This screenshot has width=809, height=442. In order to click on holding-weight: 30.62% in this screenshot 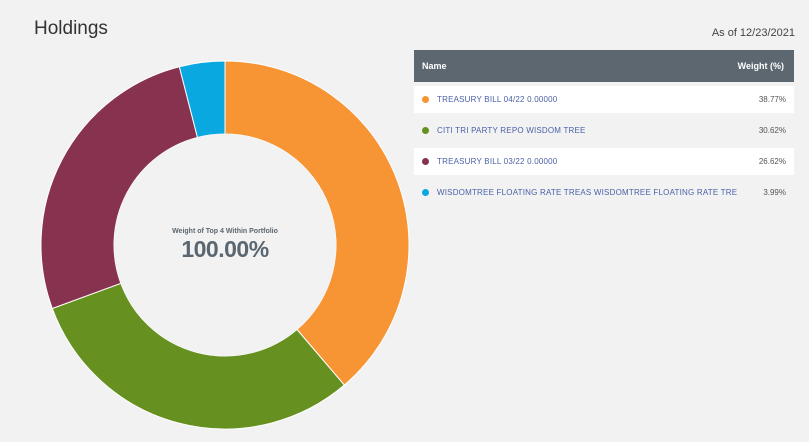, I will do `click(772, 130)`.